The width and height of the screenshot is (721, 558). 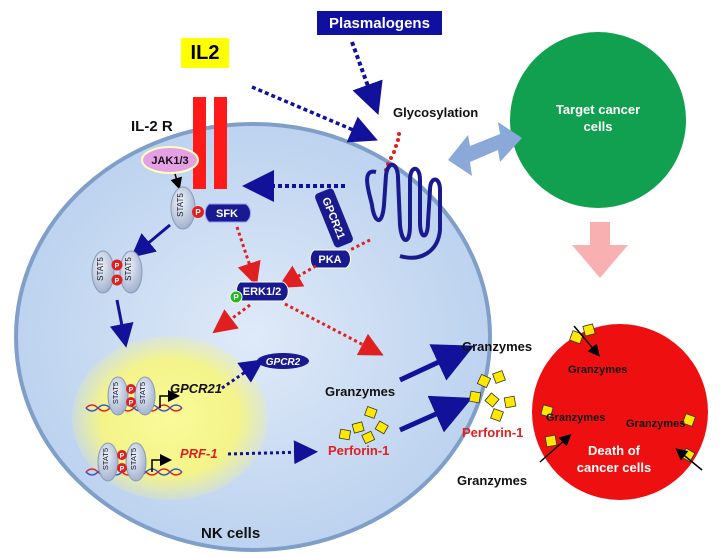 I want to click on gpcr2-label: GPCR2, so click(x=283, y=362).